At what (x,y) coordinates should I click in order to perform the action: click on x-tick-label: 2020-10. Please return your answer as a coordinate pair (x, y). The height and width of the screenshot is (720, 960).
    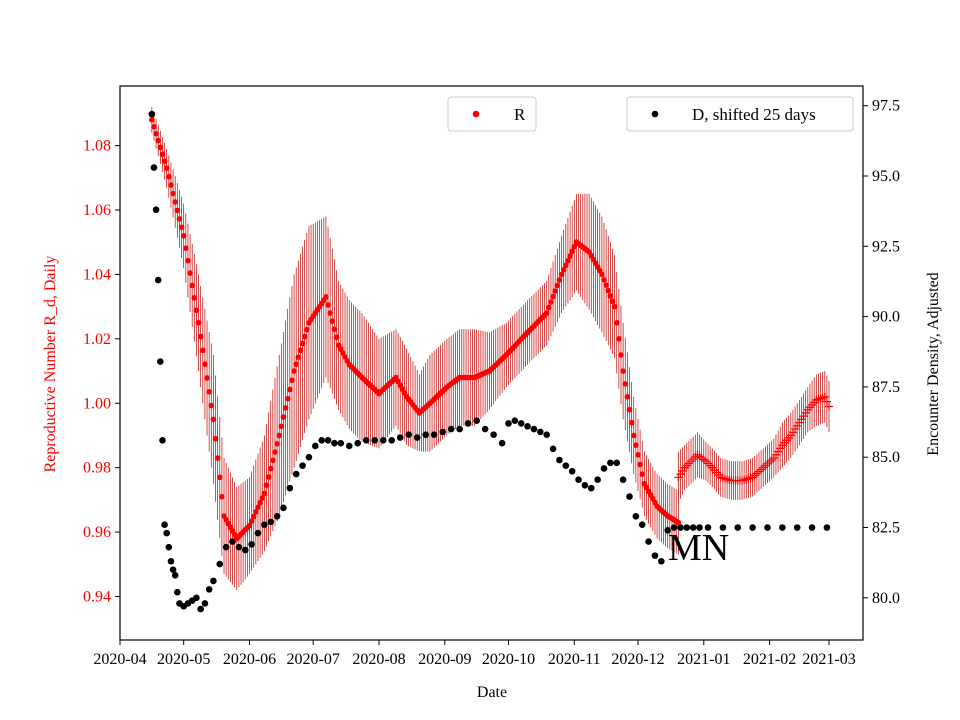
    Looking at the image, I should click on (508, 659).